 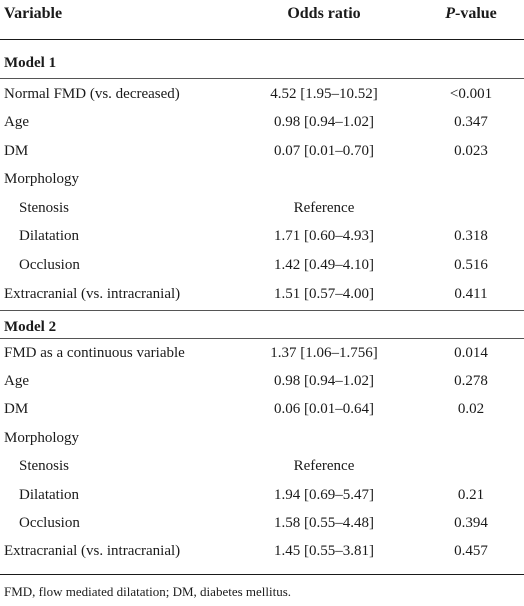 What do you see at coordinates (94, 353) in the screenshot?
I see `row-variable: FMD as a continuous variable` at bounding box center [94, 353].